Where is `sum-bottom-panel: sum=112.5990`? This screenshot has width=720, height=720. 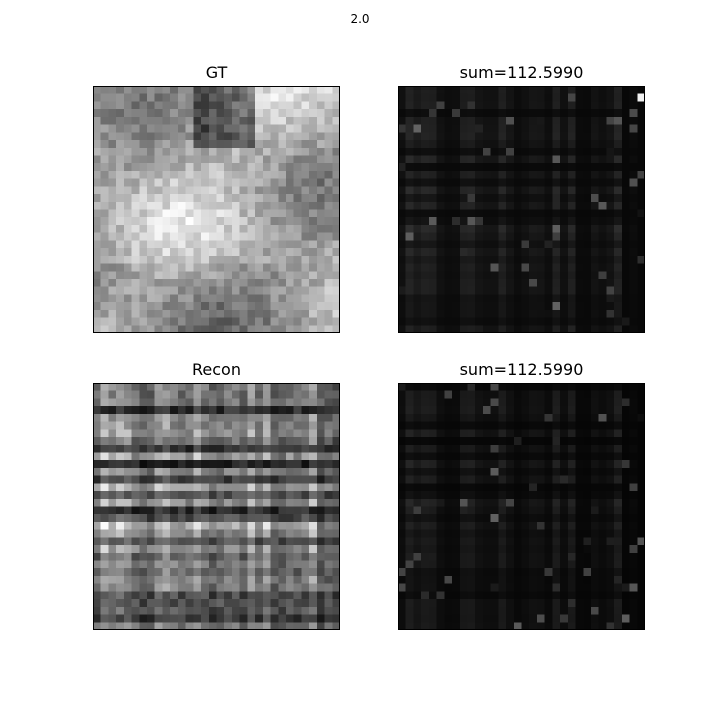 sum-bottom-panel: sum=112.5990 is located at coordinates (521, 495).